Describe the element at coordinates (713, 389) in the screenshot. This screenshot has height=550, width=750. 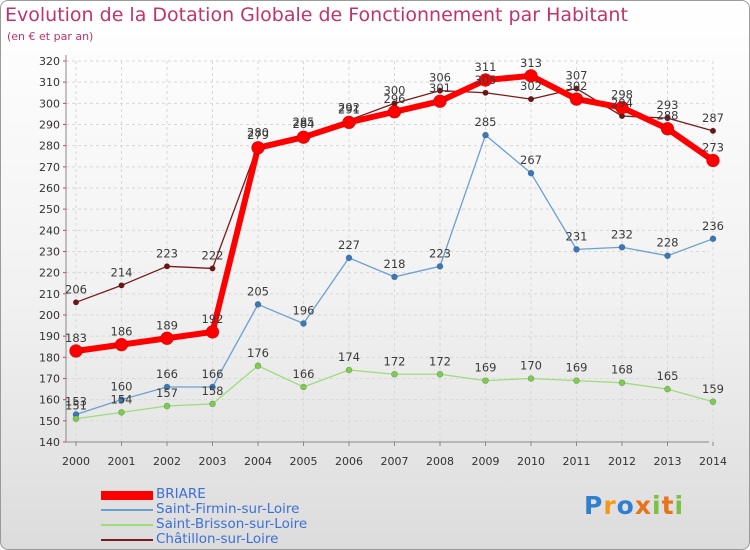
I see `data-label: 159` at that location.